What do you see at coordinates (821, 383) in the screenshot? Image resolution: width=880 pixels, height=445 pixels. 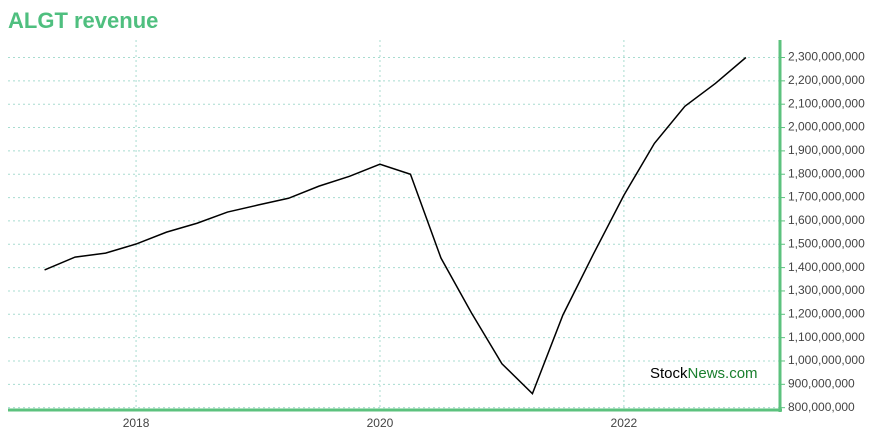 I see `y-tick-label: 900,000,000` at bounding box center [821, 383].